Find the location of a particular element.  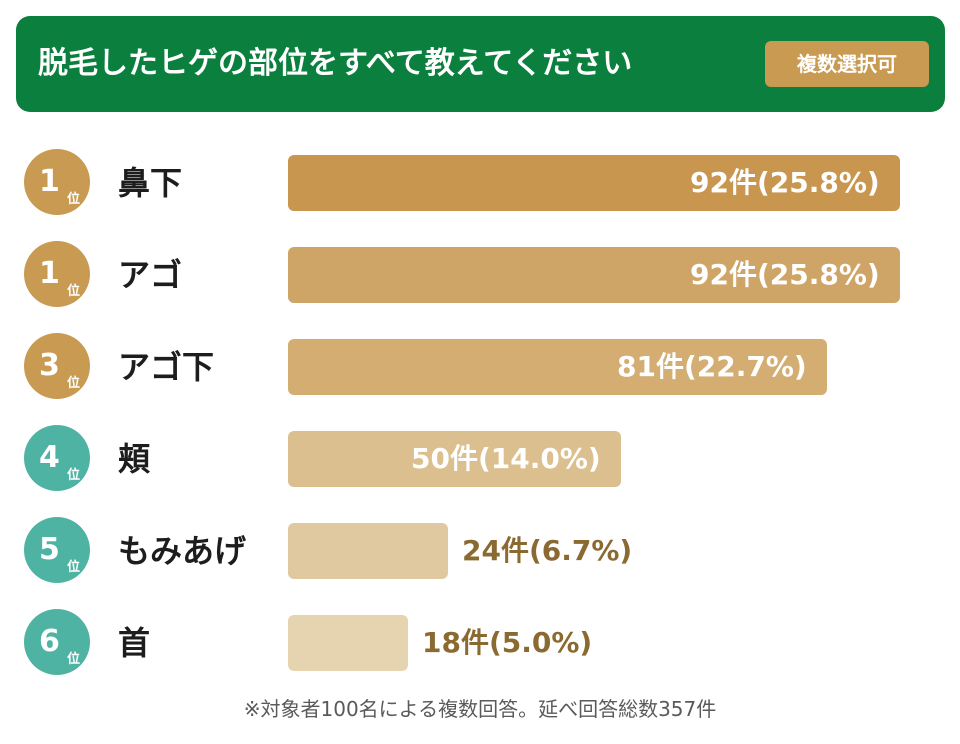

chart-row: 1 位アゴ 92件(25.8%) is located at coordinates (480, 275).